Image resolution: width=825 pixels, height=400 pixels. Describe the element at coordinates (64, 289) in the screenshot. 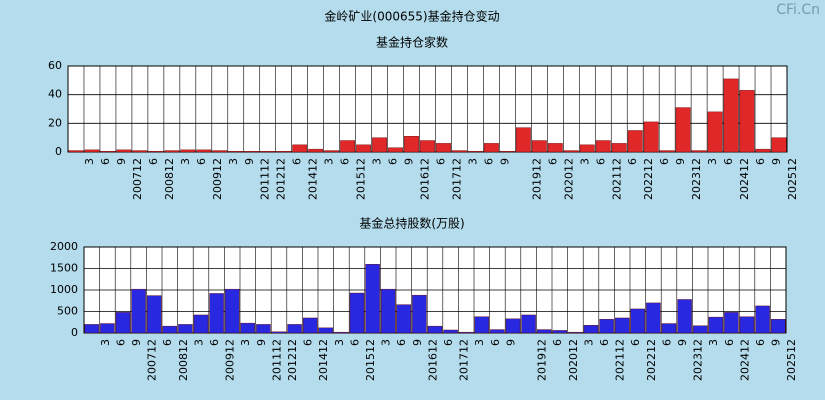

I see `y-tick-label: 1000` at that location.